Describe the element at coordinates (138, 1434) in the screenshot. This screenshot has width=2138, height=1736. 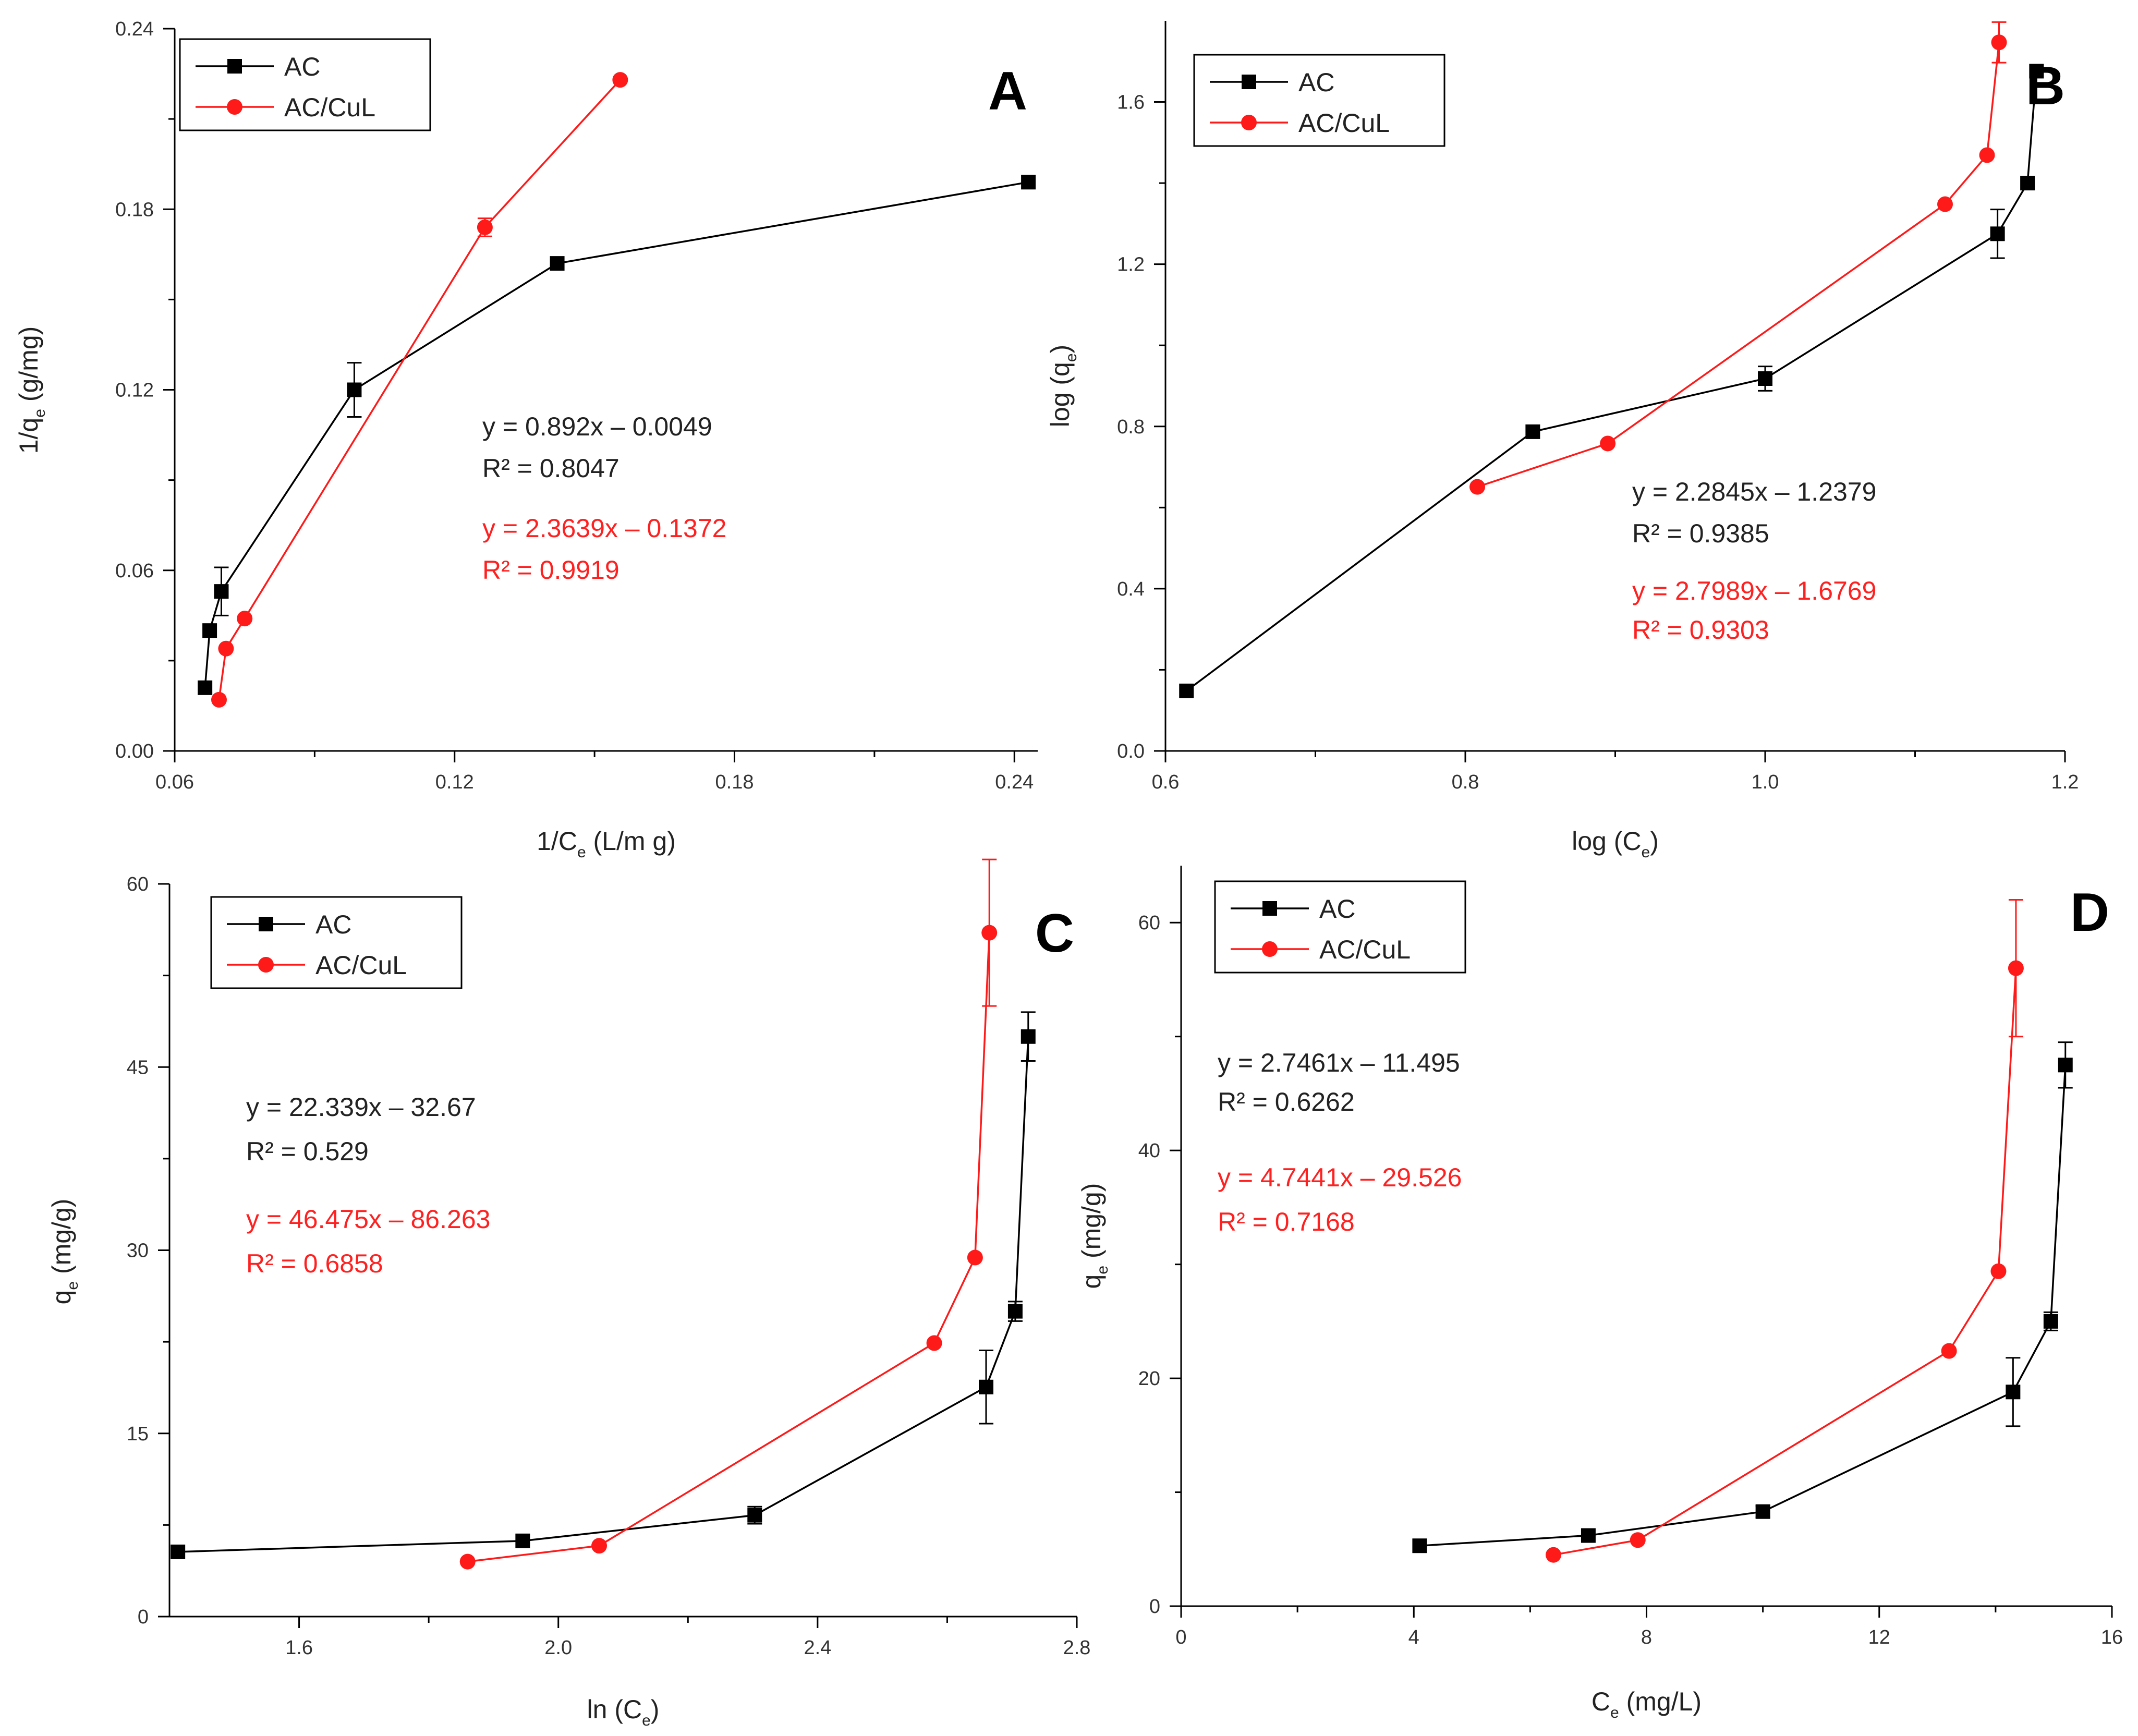
I see `y-tick-label: 15` at that location.